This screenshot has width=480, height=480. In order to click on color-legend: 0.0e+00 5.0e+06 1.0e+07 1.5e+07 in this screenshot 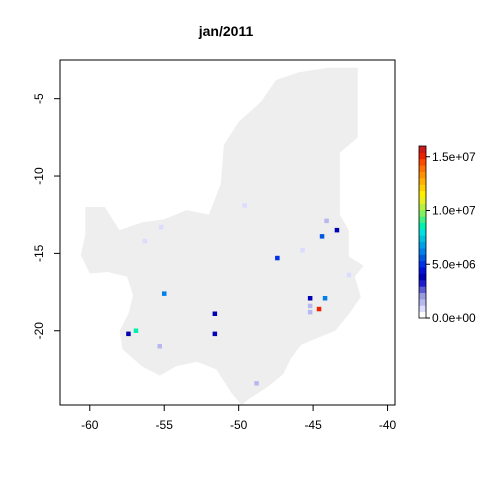, I will do `click(447, 235)`.